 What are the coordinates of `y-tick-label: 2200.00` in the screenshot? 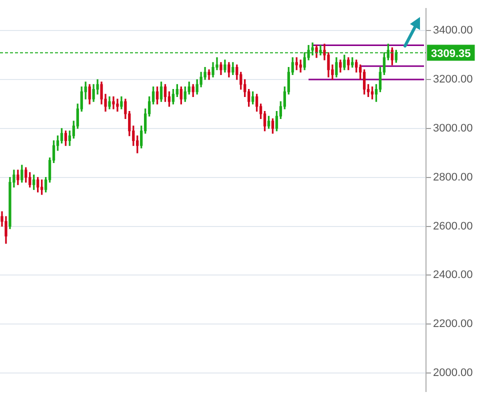 It's located at (453, 324).